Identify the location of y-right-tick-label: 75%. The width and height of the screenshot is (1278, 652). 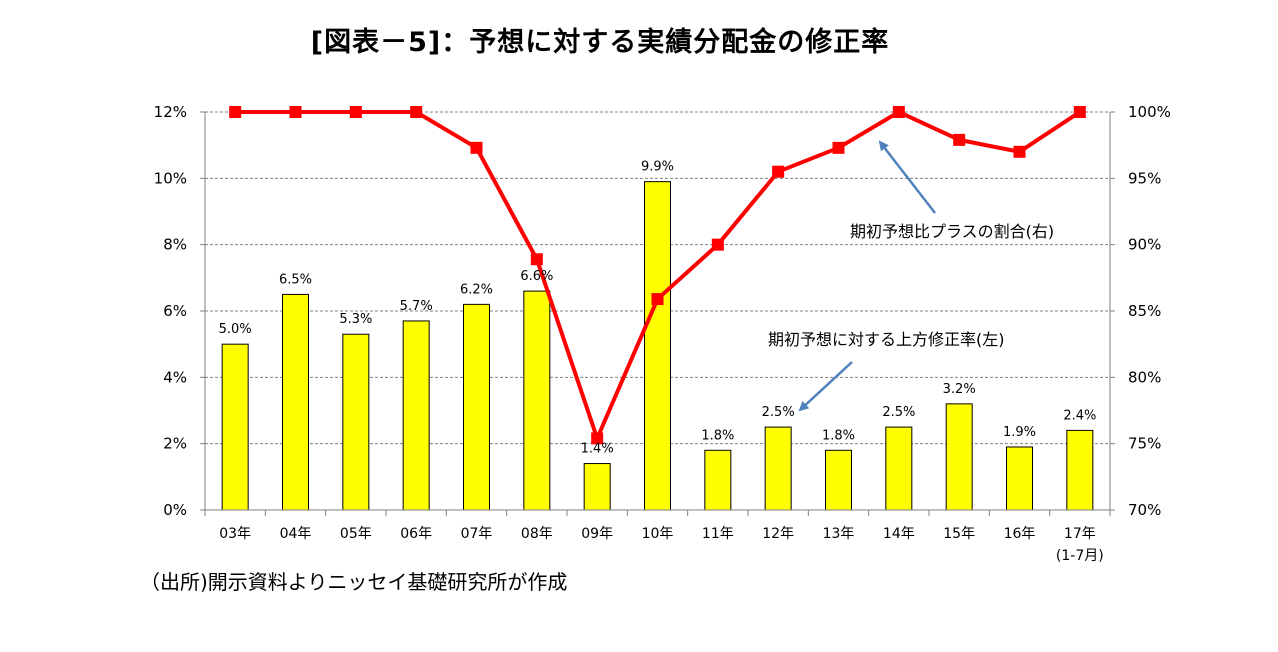
(1144, 444).